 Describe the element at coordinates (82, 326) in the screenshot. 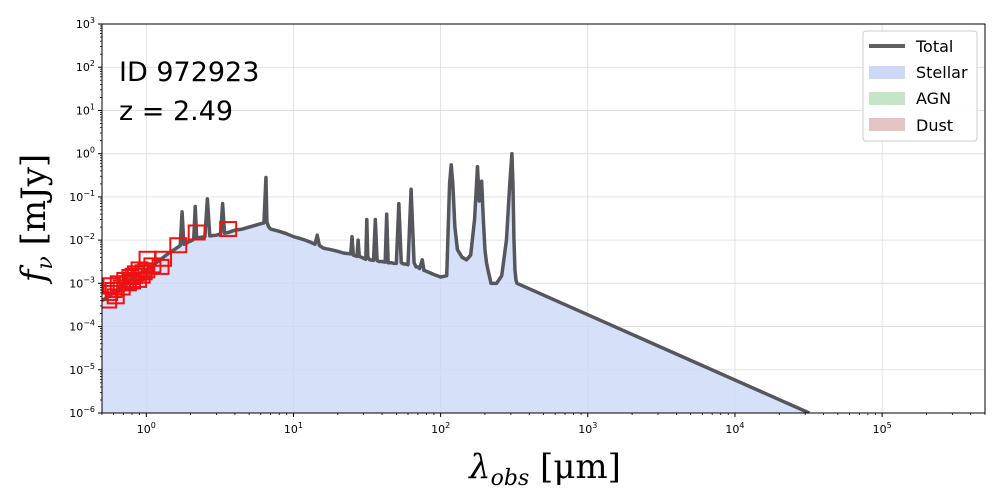

I see `y-tick-label: 10⁻⁴` at that location.